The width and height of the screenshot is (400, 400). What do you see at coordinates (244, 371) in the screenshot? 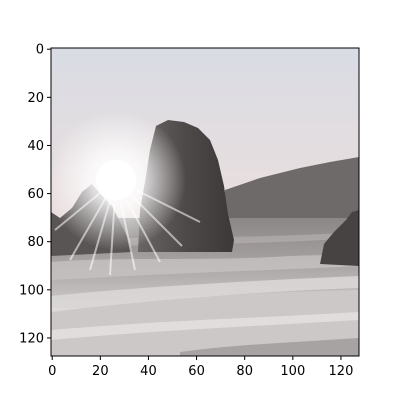
I see `x-tick-label: 80` at bounding box center [244, 371].